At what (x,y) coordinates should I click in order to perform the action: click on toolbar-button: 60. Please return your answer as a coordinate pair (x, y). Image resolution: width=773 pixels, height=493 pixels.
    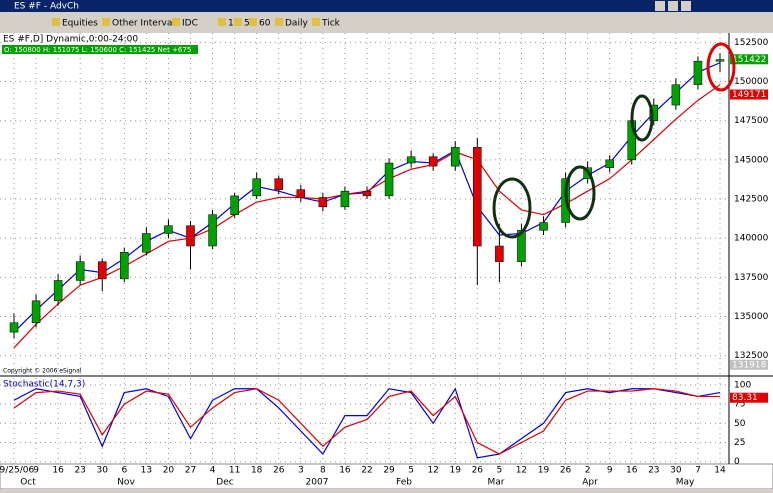
    Looking at the image, I should click on (265, 24).